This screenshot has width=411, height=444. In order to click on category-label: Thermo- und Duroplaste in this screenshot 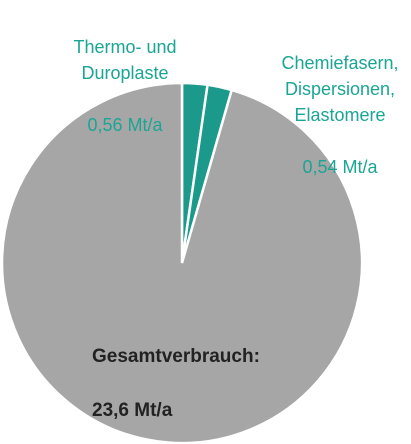, I will do `click(125, 60)`.